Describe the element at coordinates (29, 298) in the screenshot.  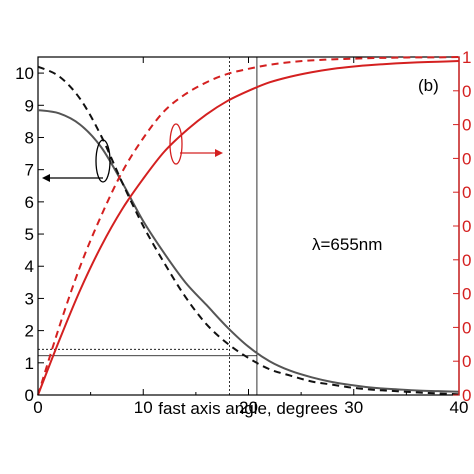
I see `y-left-tick-label: 3` at that location.